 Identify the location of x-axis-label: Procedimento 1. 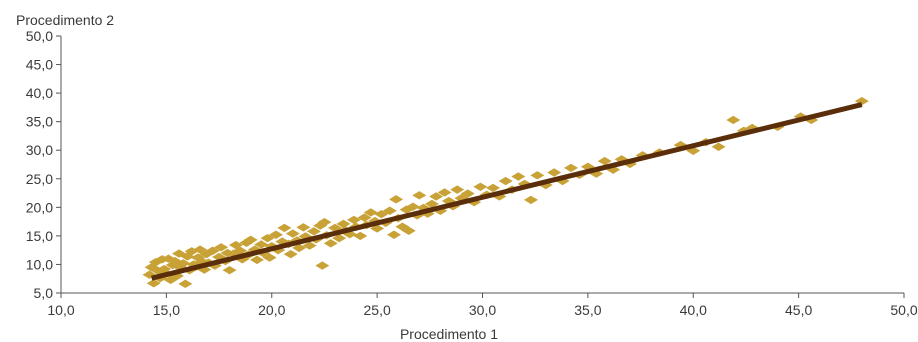
(449, 334).